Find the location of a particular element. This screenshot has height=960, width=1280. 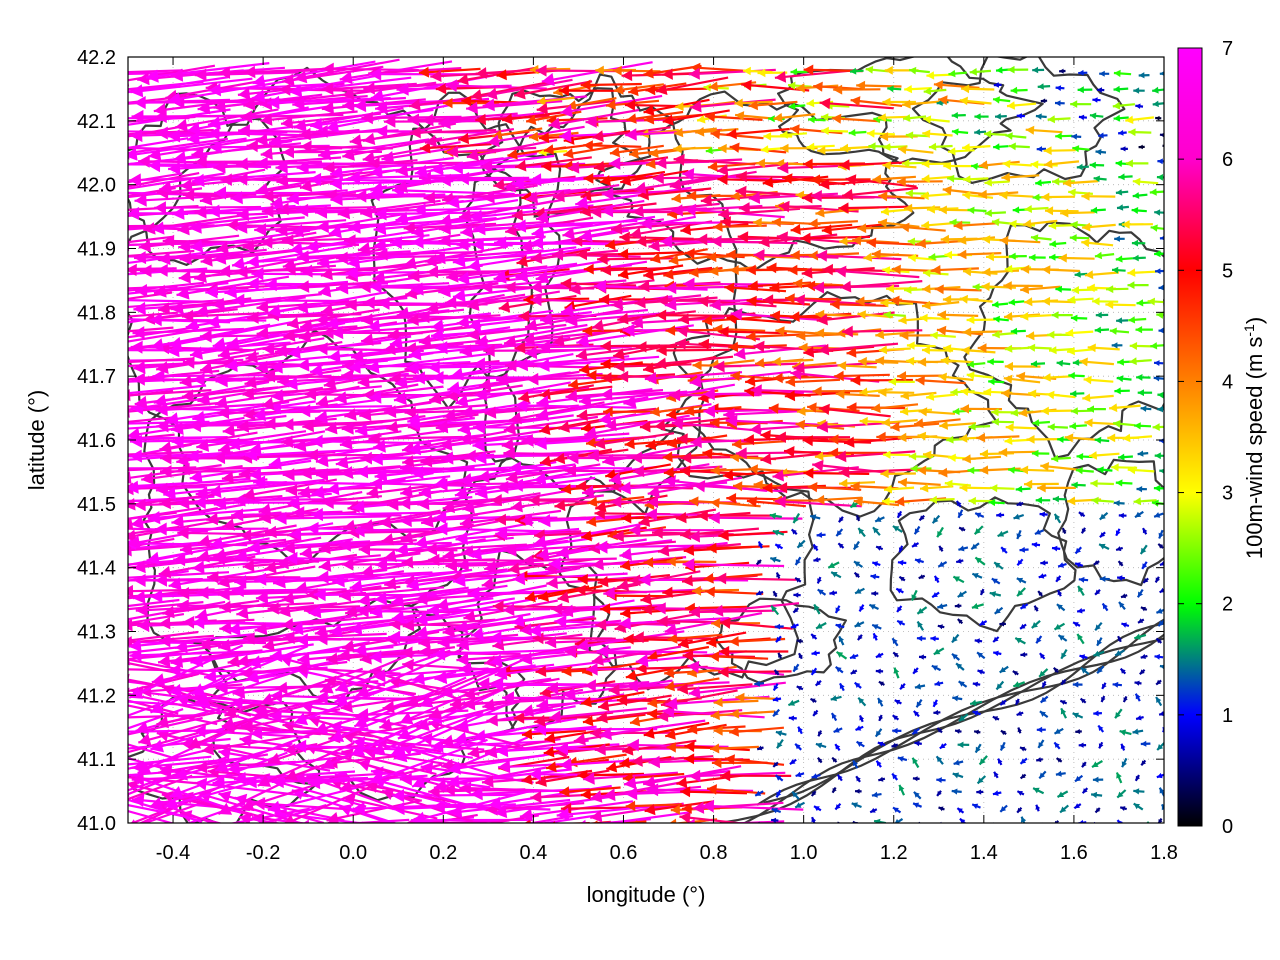

terrain-contour is located at coordinates (1018, 120).